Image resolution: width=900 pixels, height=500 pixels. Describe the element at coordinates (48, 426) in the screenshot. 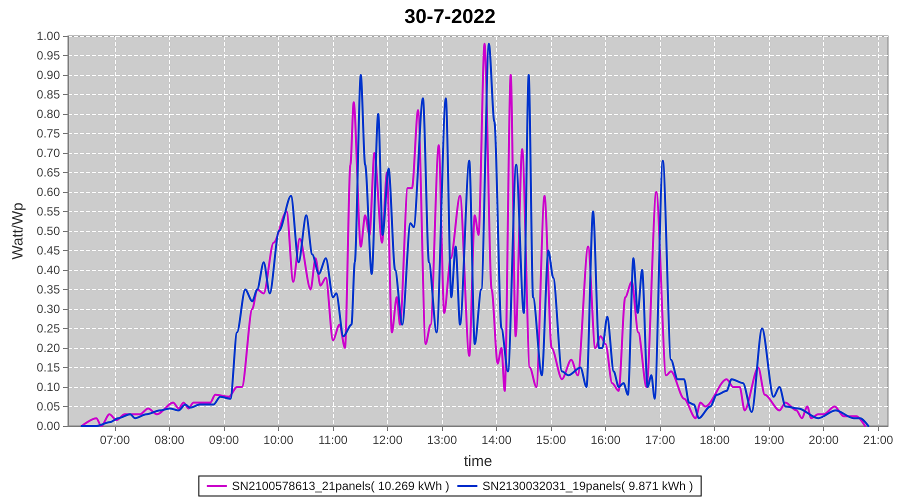

I see `y-tick-label: 0.00` at that location.